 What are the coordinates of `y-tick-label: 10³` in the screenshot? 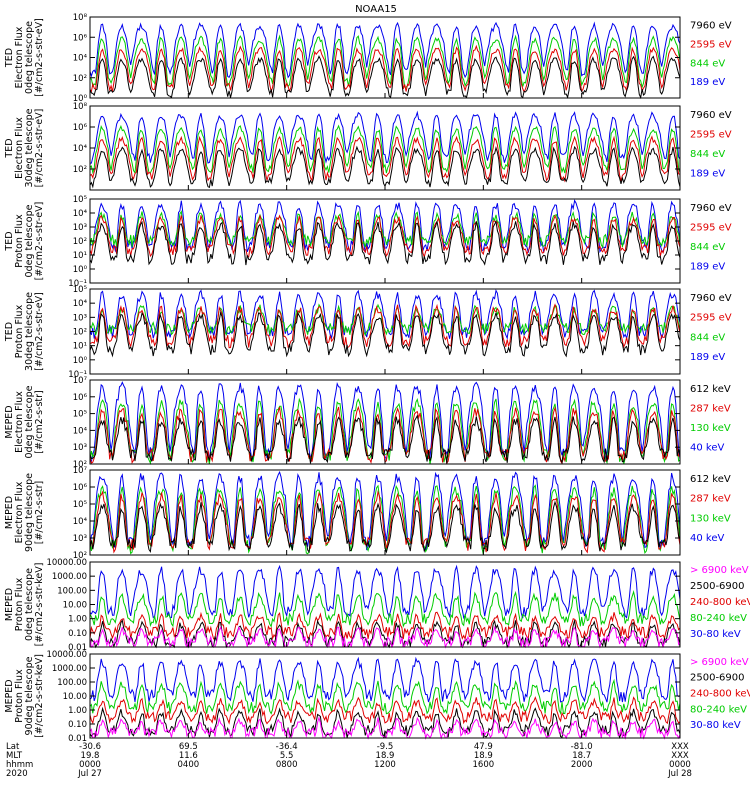 It's located at (80, 539).